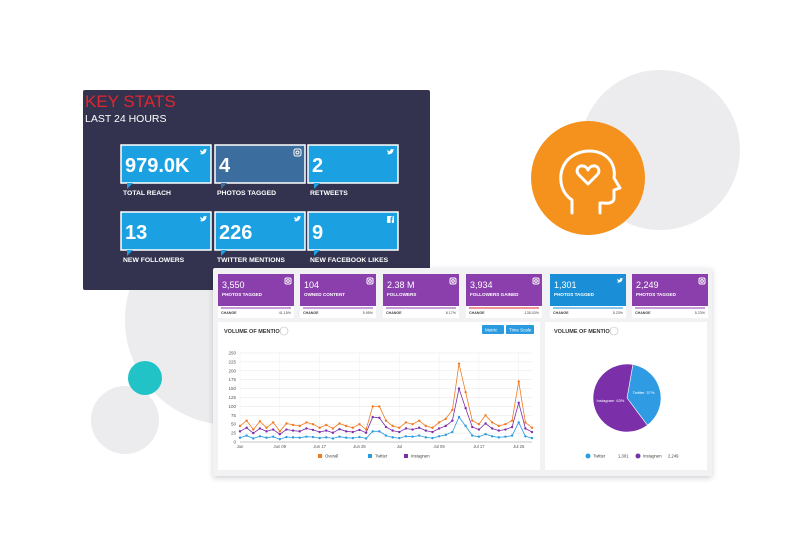 The width and height of the screenshot is (800, 548). What do you see at coordinates (493, 329) in the screenshot?
I see `dropdown-button: Metric` at bounding box center [493, 329].